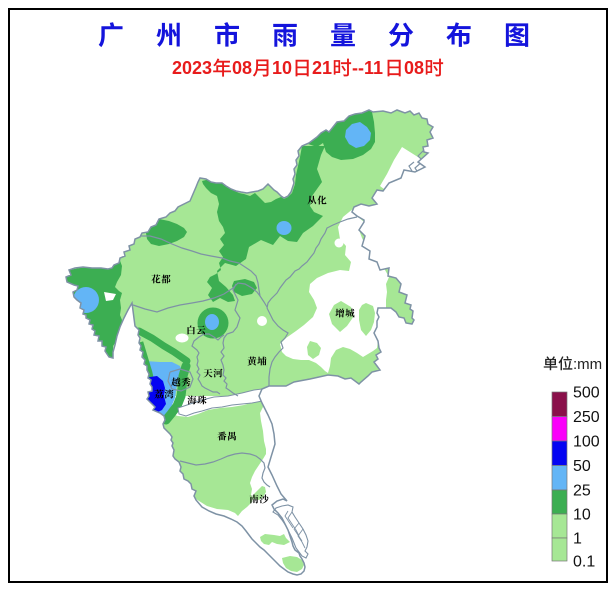 The width and height of the screenshot is (616, 593). What do you see at coordinates (322, 68) in the screenshot?
I see `svg-text: 21` at bounding box center [322, 68].